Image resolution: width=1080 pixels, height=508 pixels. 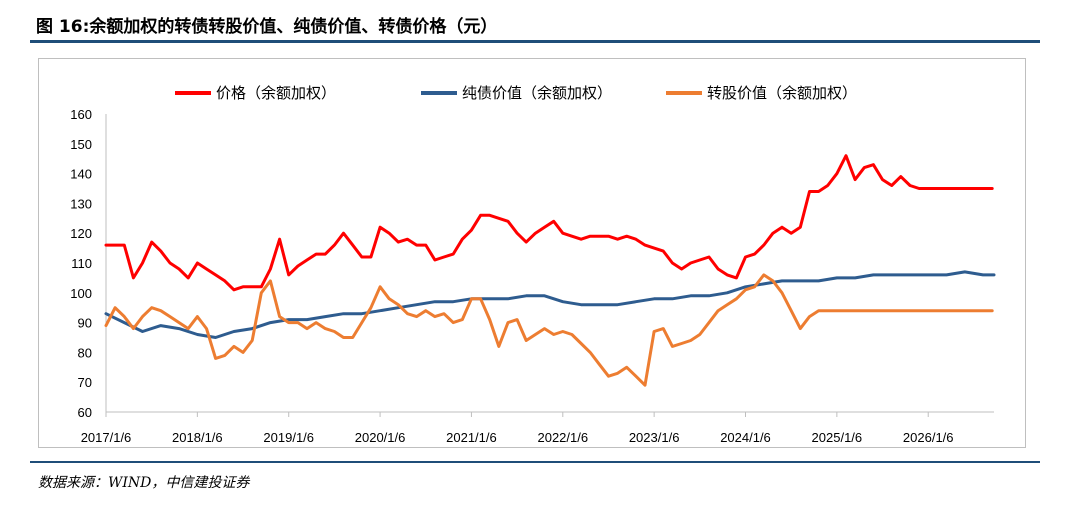 What do you see at coordinates (106, 437) in the screenshot?
I see `x-tick-label: 2017/1/6` at bounding box center [106, 437].